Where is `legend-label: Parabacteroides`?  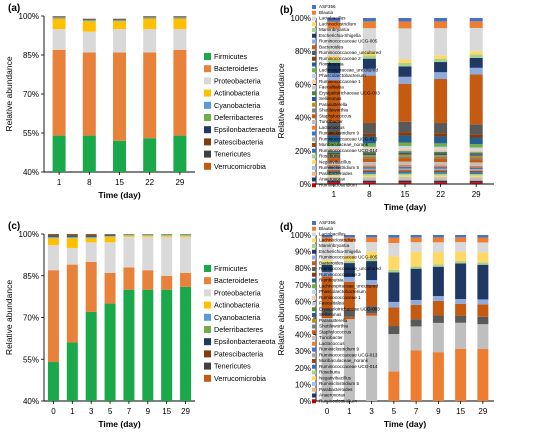 legend-label: Parabacteroides is located at coordinates (336, 389).